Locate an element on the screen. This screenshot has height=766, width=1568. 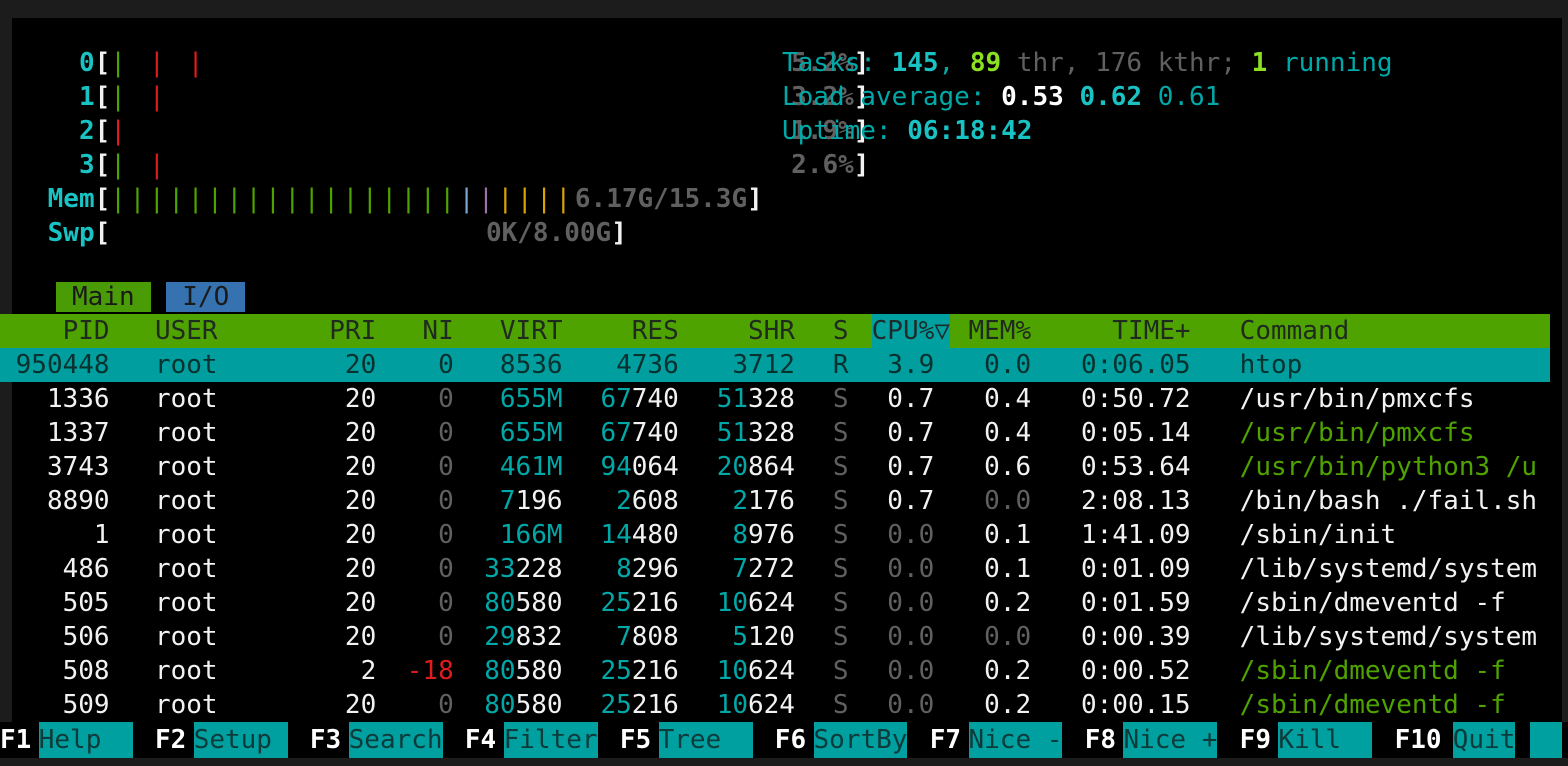
cell-mem: 0.0 is located at coordinates (1000, 365).